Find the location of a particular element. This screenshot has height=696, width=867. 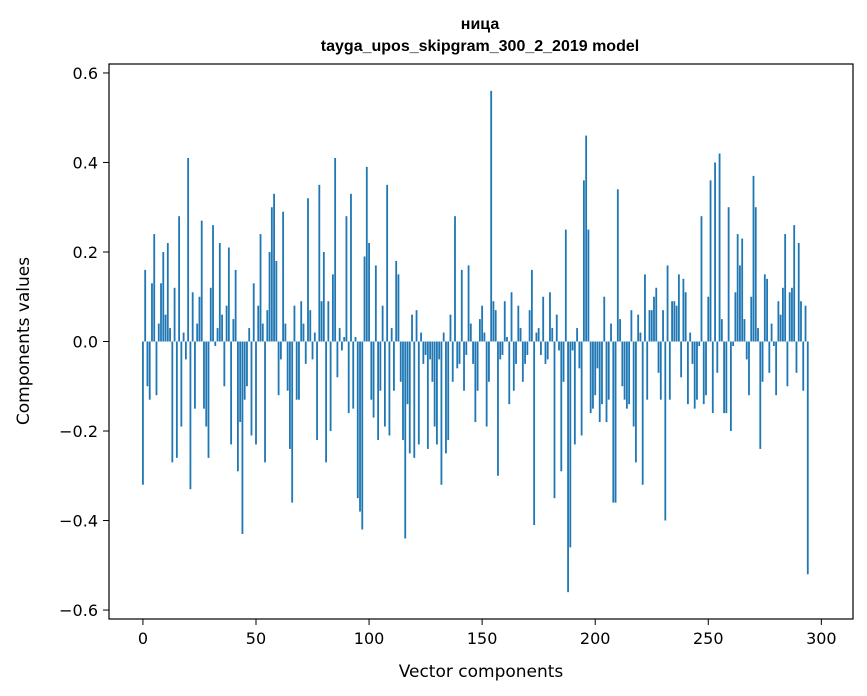

x-tick-label: 150 is located at coordinates (482, 638).